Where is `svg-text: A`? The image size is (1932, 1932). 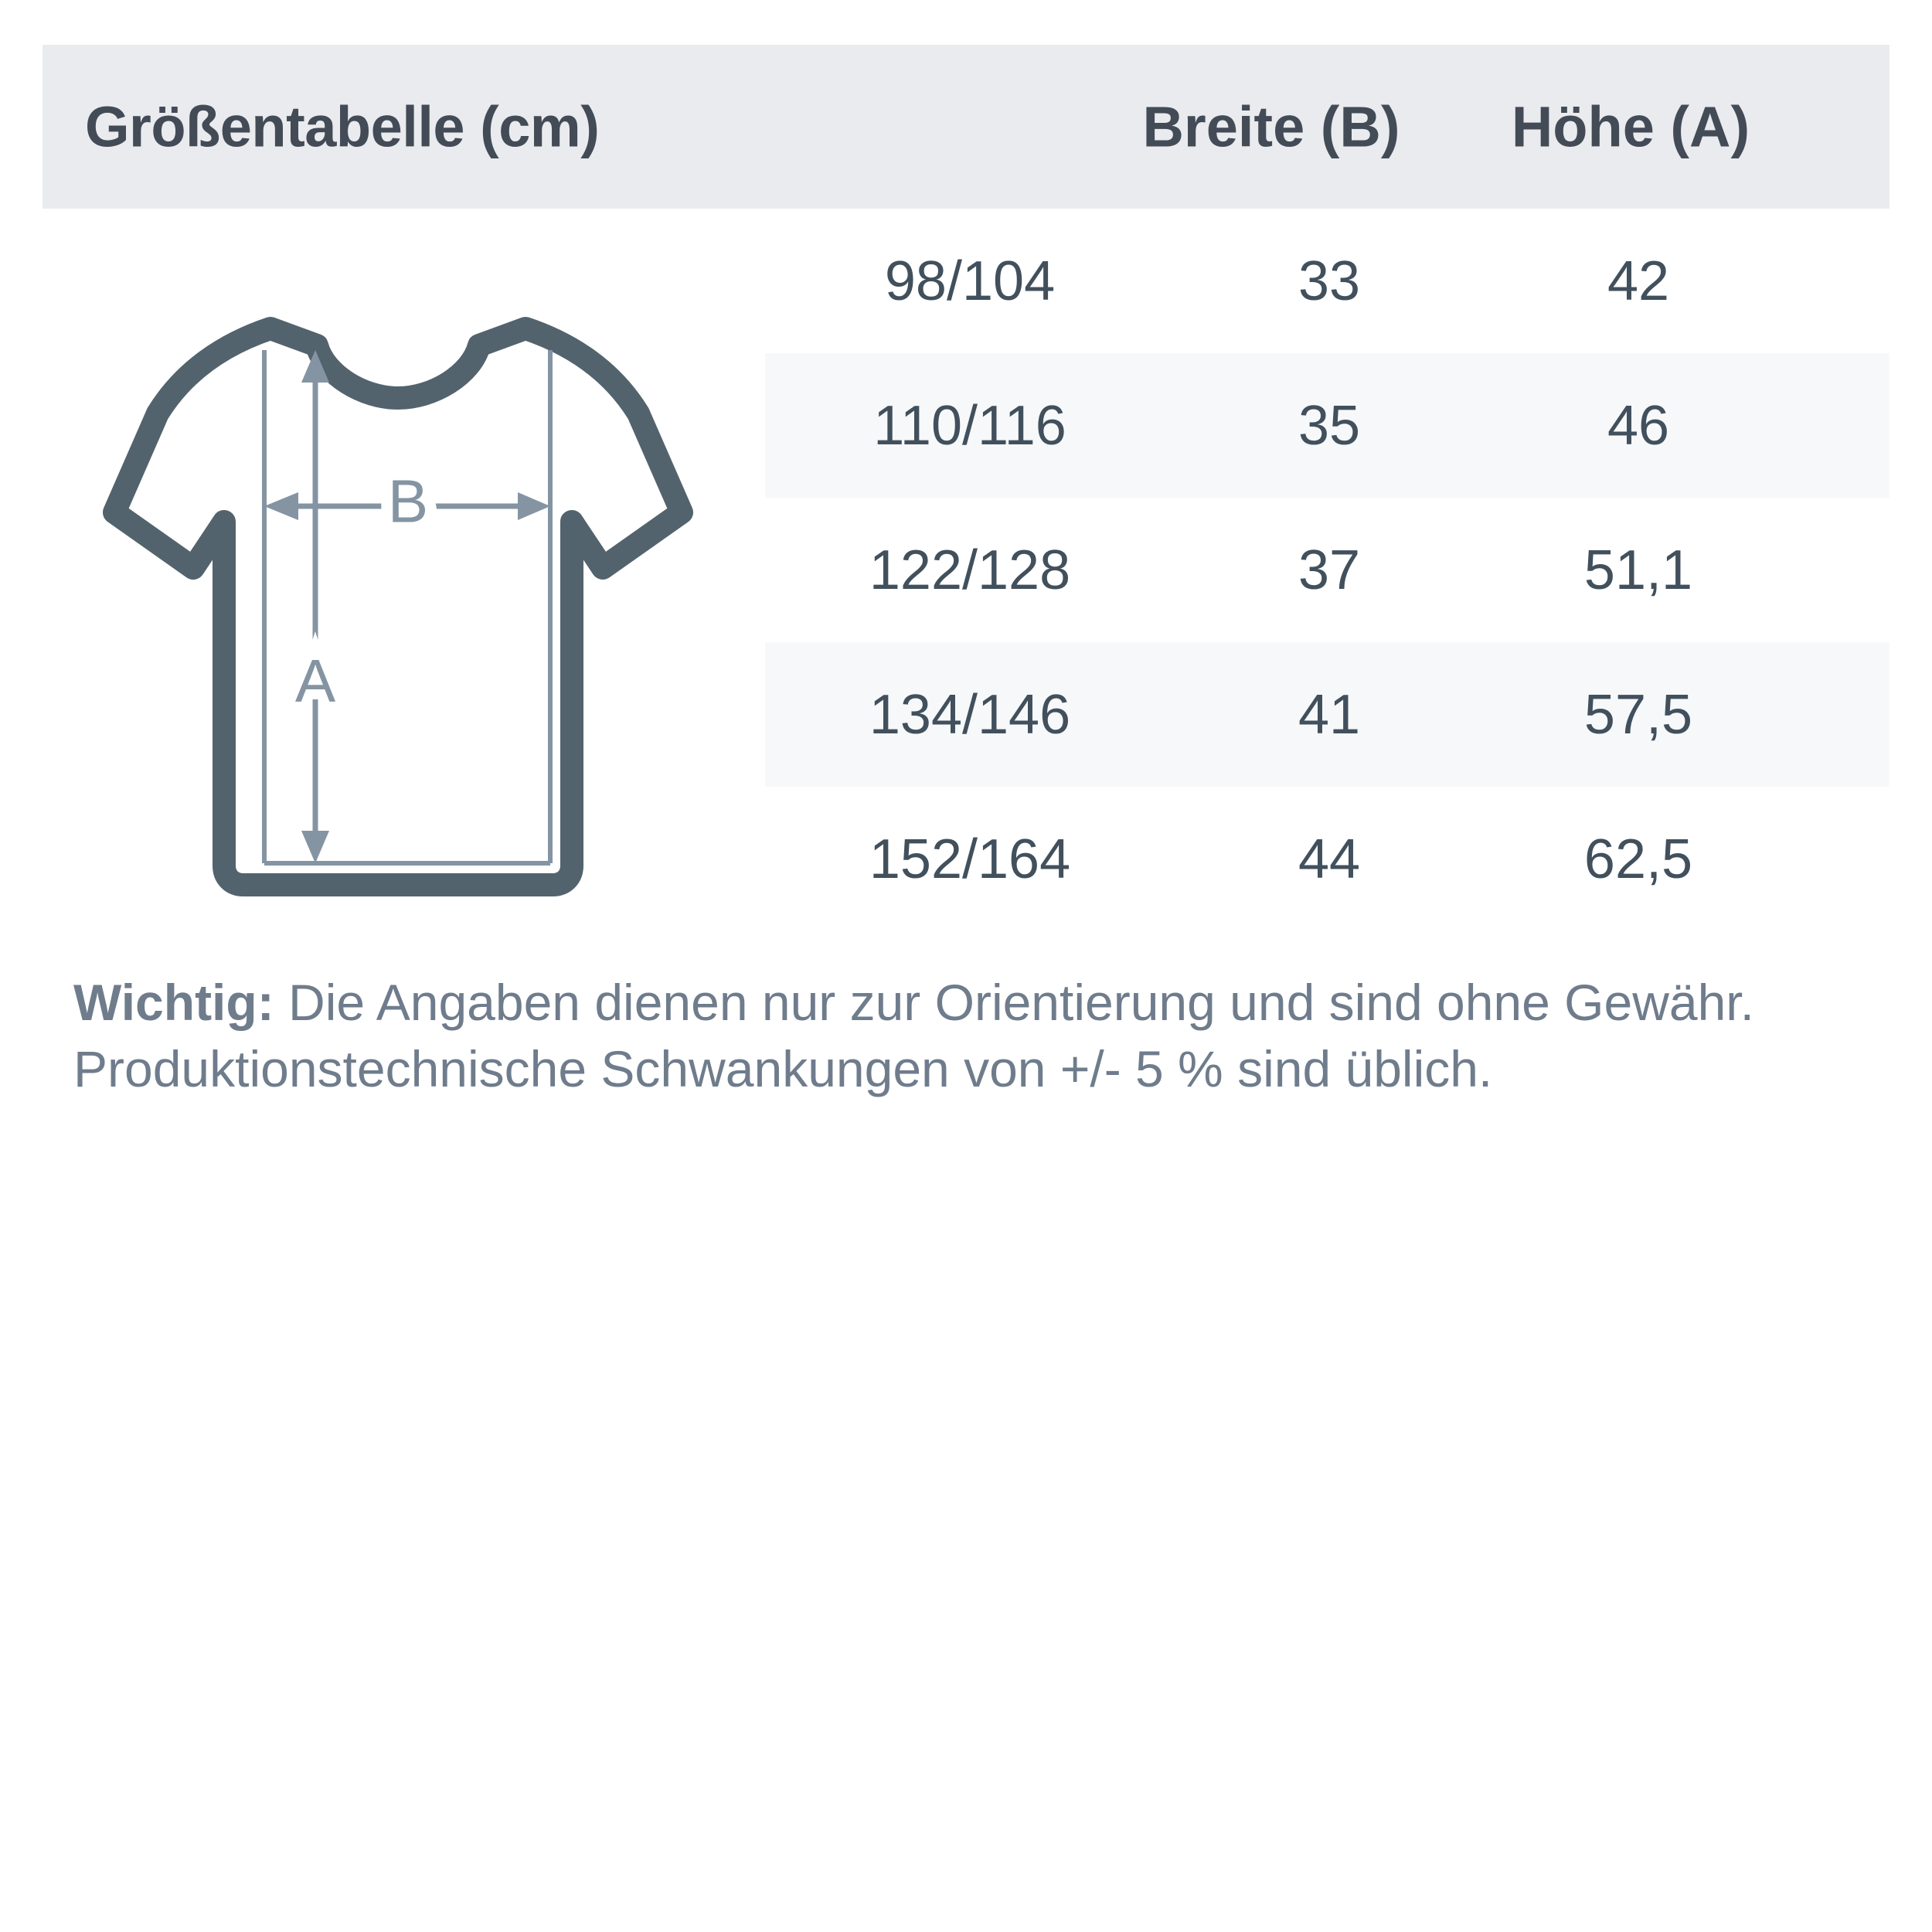 svg-text: A is located at coordinates (315, 681).